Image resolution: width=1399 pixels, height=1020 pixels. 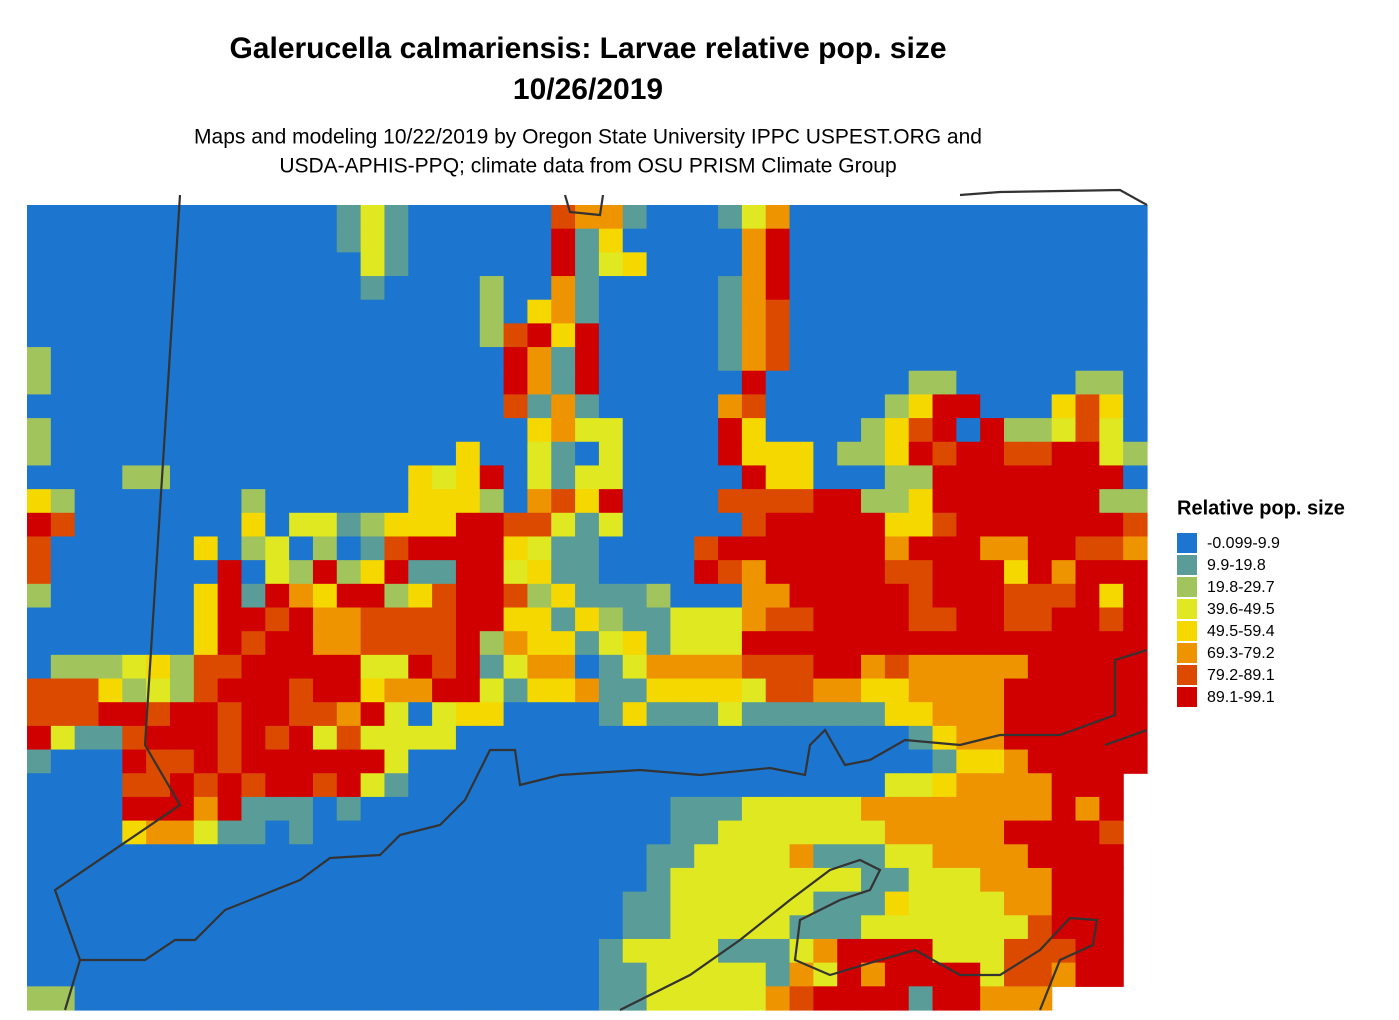 What do you see at coordinates (1187, 675) in the screenshot?
I see `legend-swatch` at bounding box center [1187, 675].